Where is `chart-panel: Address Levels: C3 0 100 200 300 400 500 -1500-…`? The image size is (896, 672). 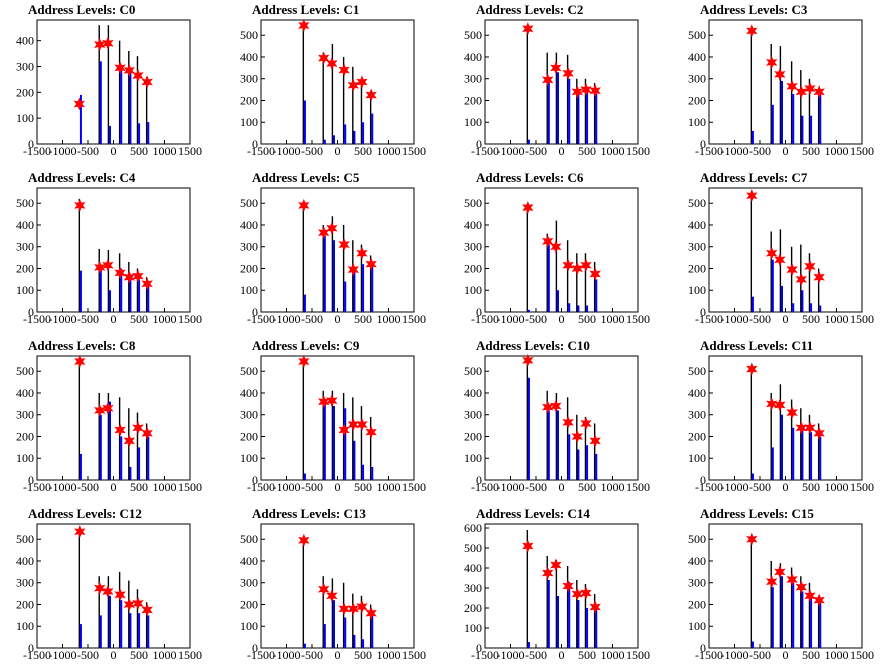 chart-panel: Address Levels: C3 0 100 200 300 400 500 -1500-… is located at coordinates (784, 84).